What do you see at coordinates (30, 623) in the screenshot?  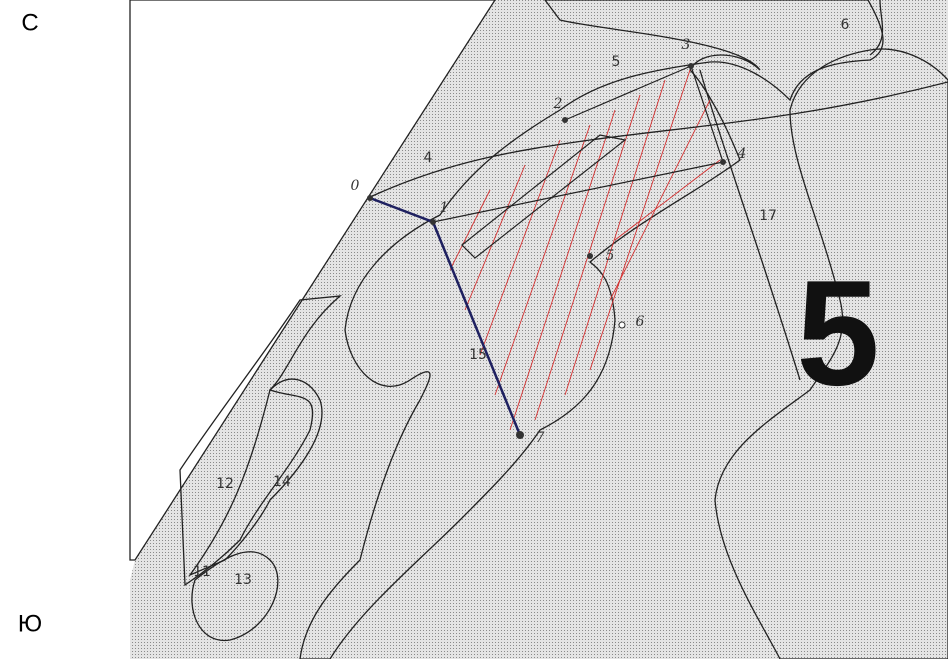 I see `compass-south: Ю` at bounding box center [30, 623].